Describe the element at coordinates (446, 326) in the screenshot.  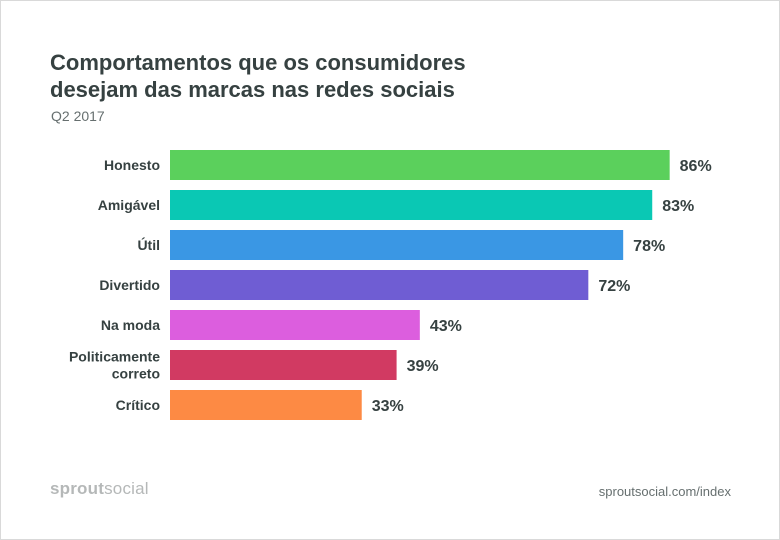
I see `value-label-4: 43%` at that location.